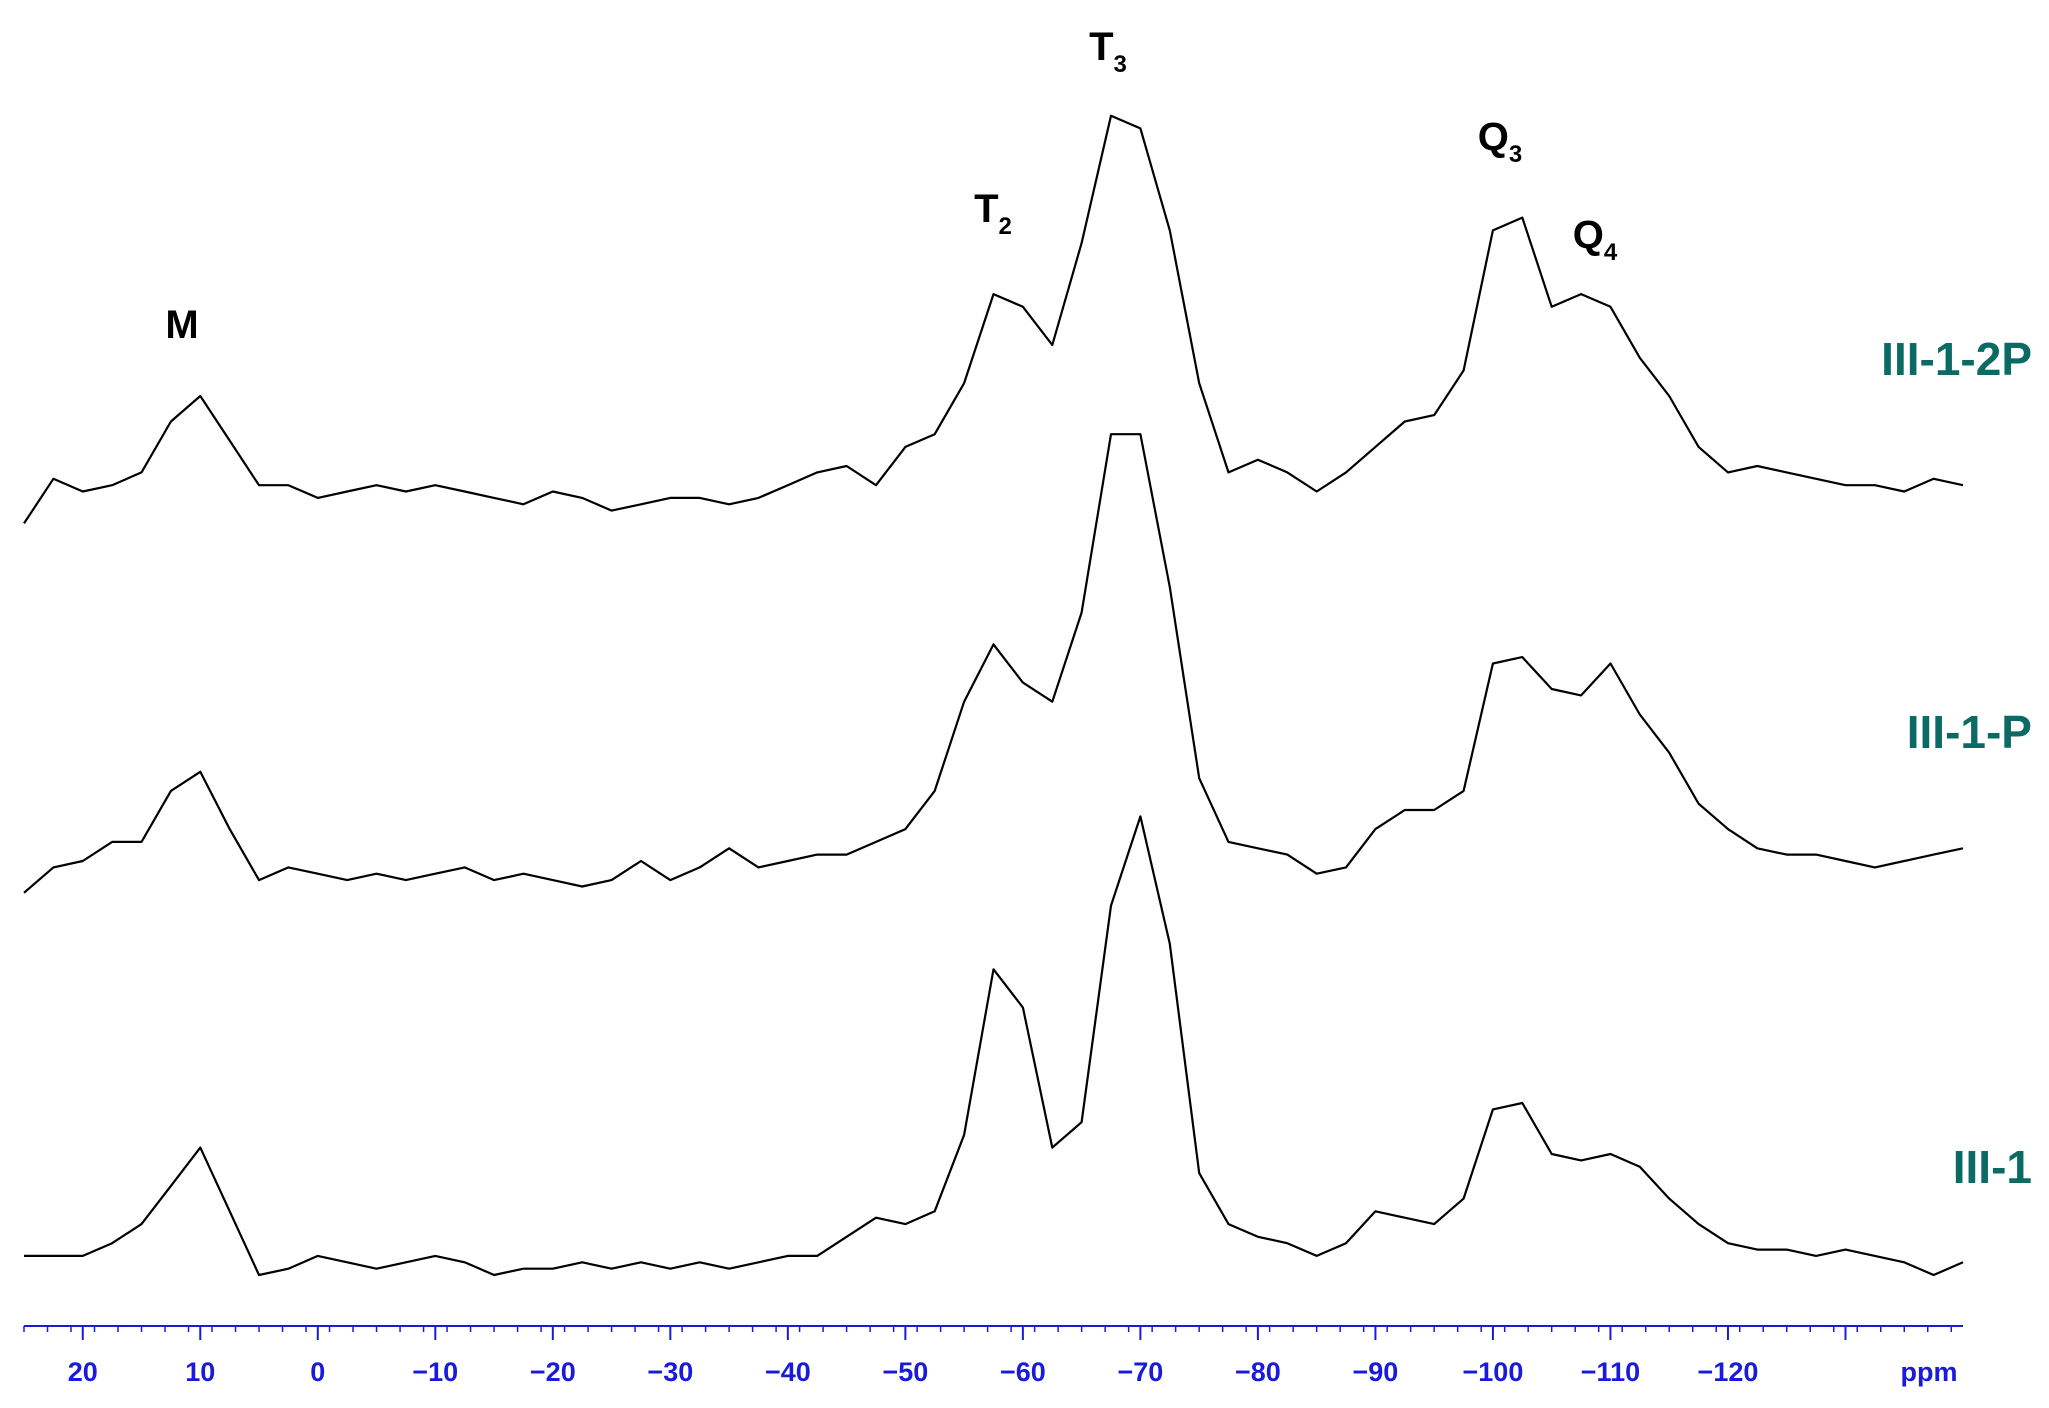  I want to click on x-tick-label: −120, so click(1728, 1372).